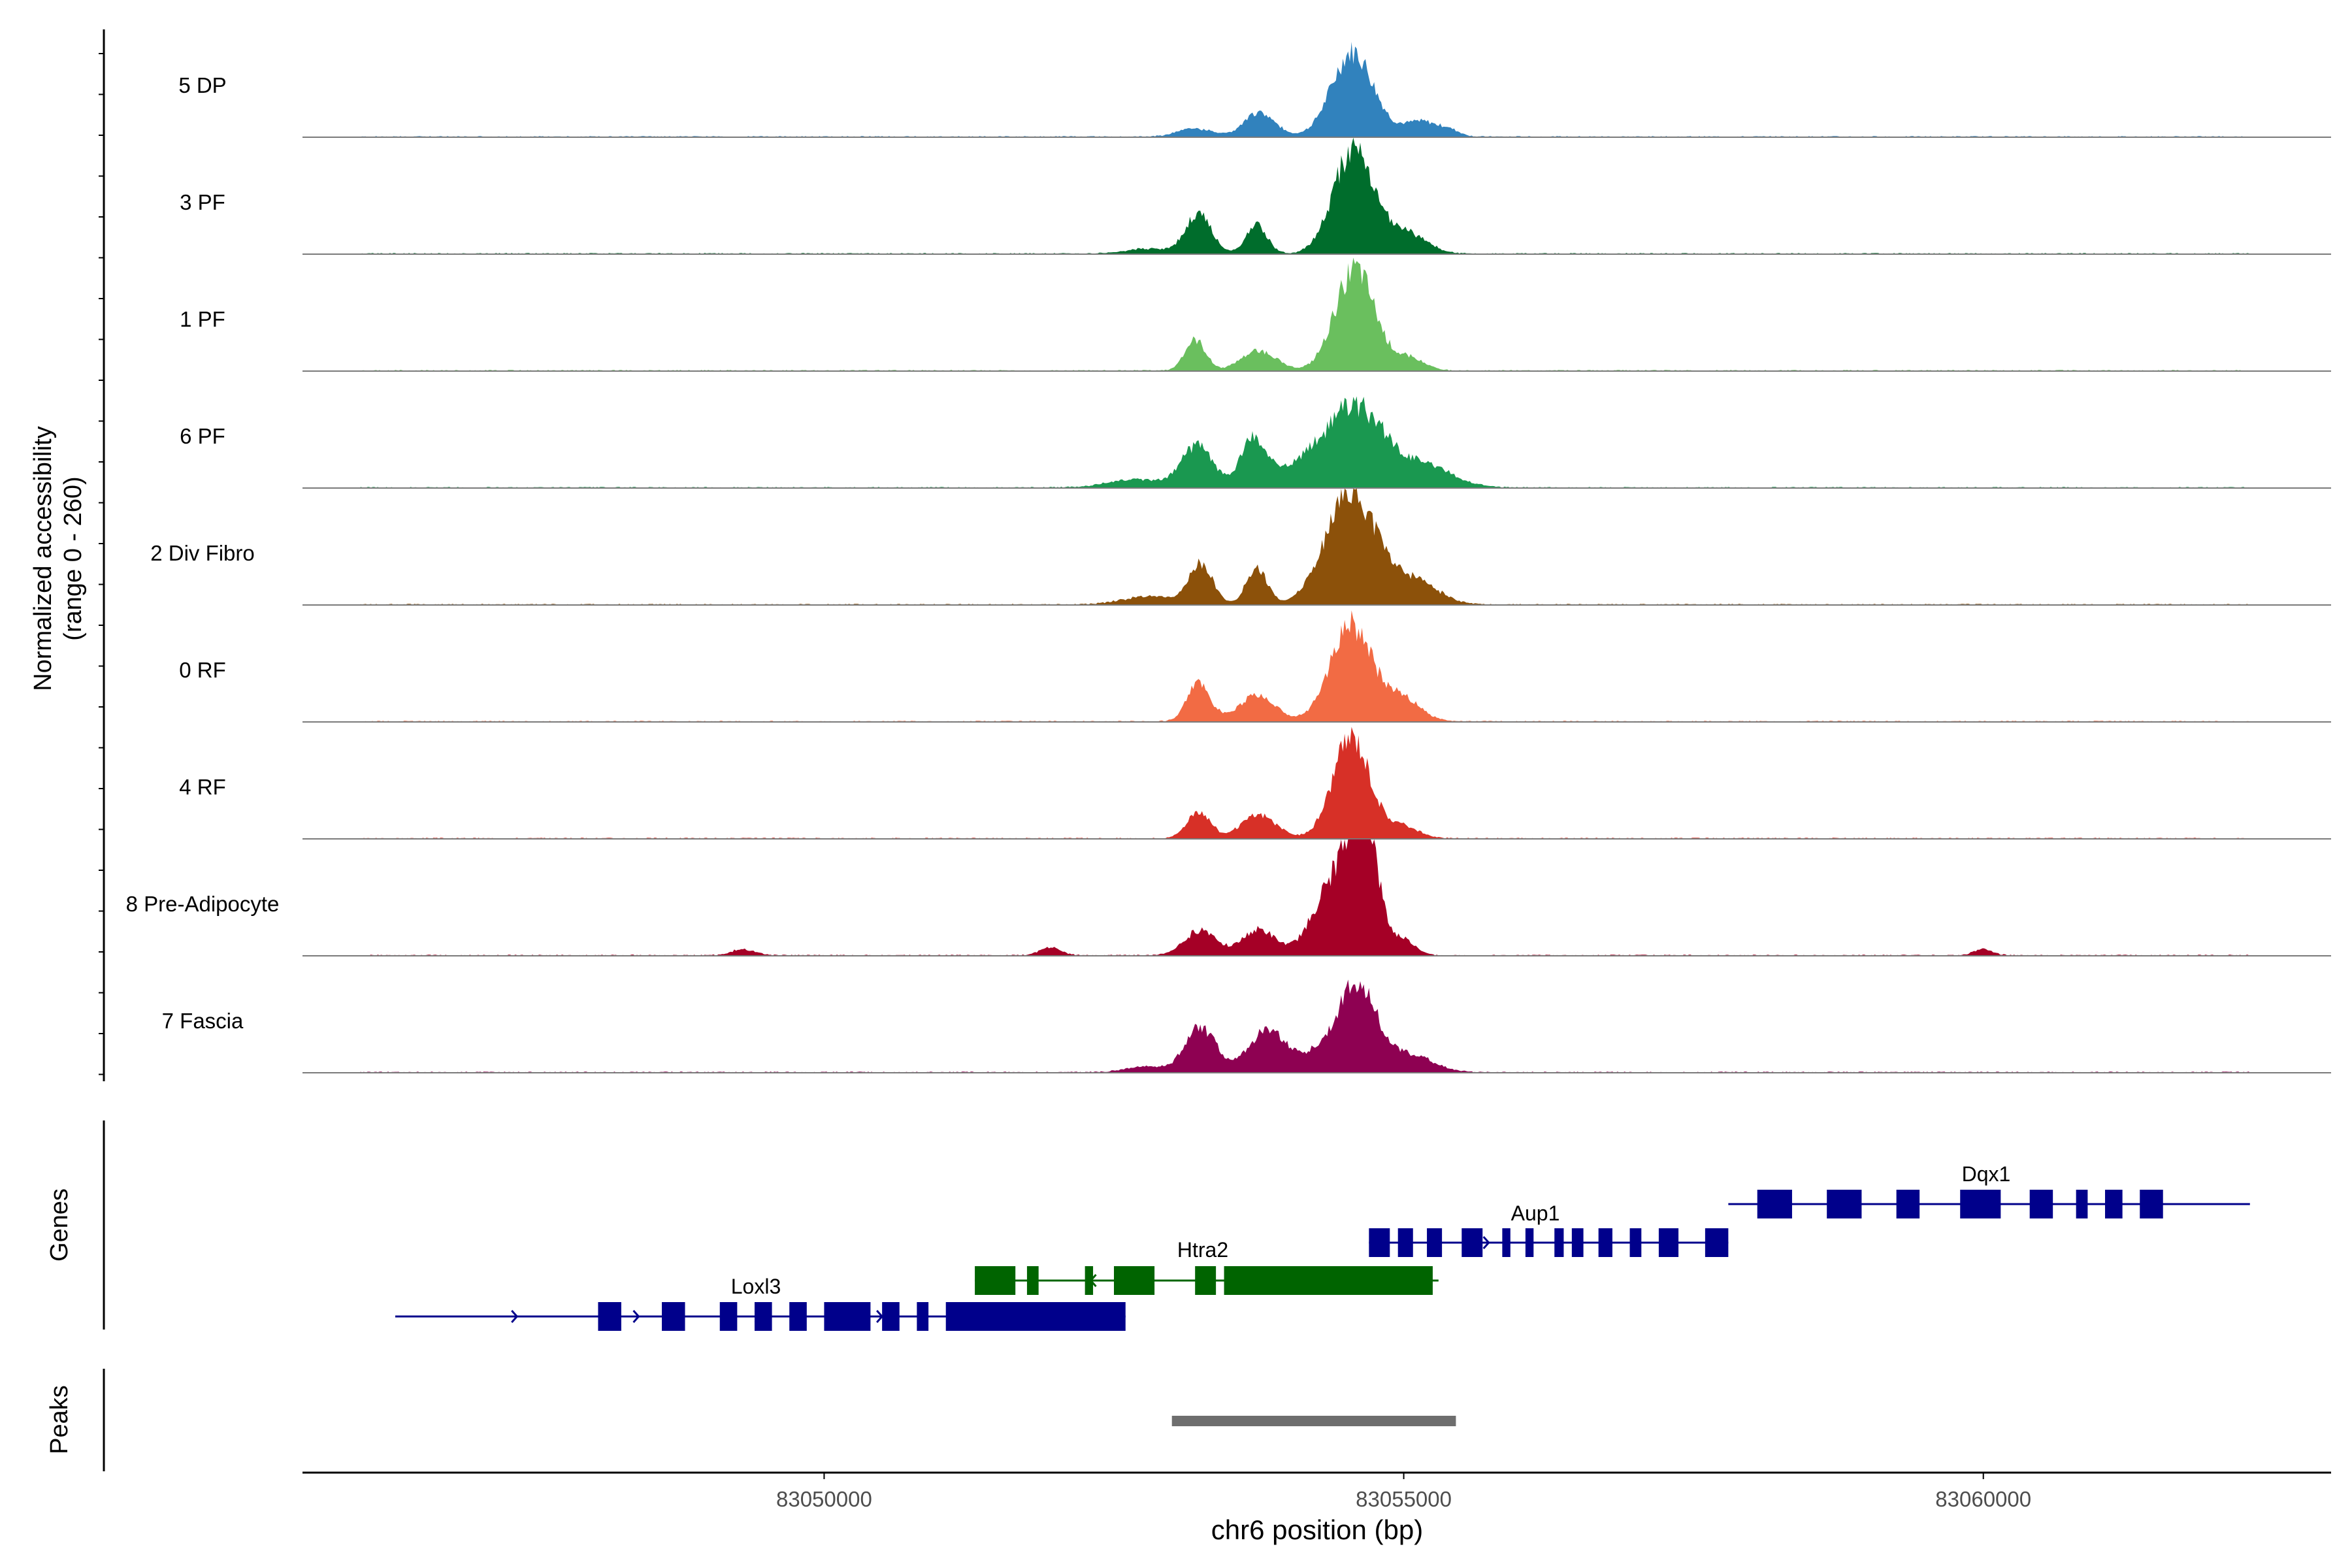 The image size is (2352, 1568). What do you see at coordinates (101, 564) in the screenshot?
I see `coverage-y-ticks` at bounding box center [101, 564].